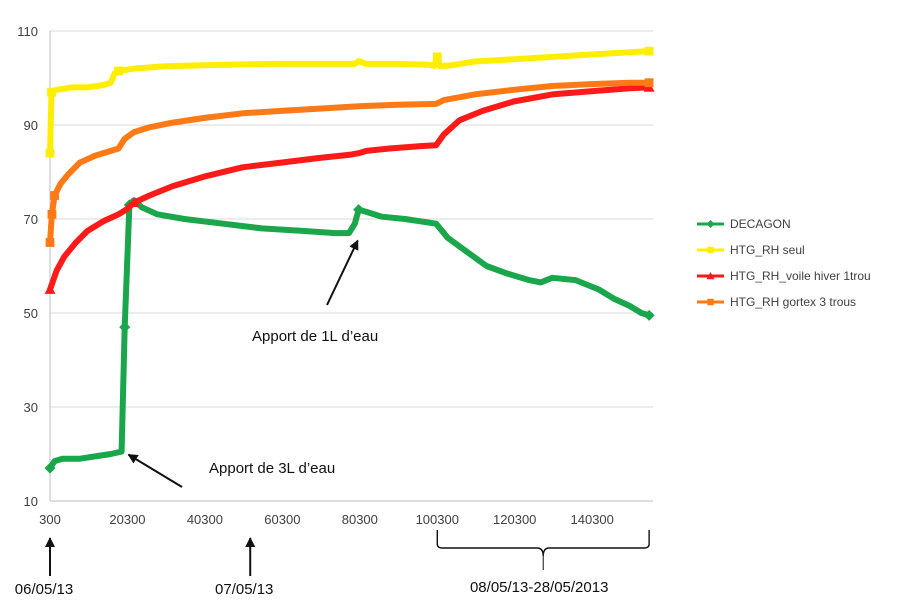  I want to click on legend-label: HTG_RH seul, so click(767, 250).